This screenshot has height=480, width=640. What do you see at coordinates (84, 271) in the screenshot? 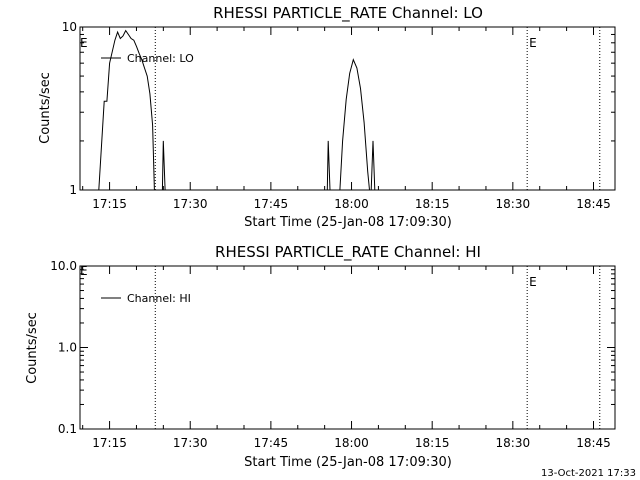
I see `panel-hi-corner-marker: E` at bounding box center [84, 271].